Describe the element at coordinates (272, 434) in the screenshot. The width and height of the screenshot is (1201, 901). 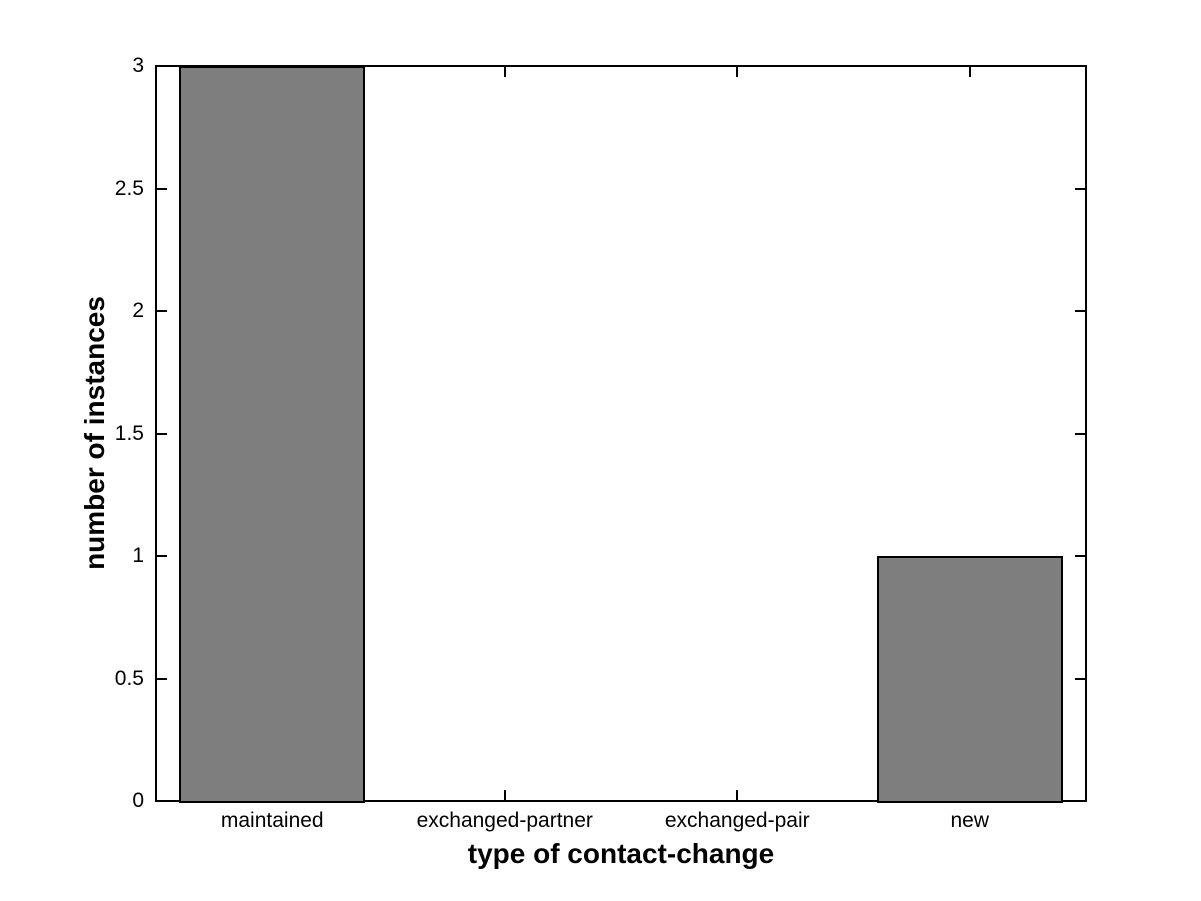
I see `bar-maintained` at that location.